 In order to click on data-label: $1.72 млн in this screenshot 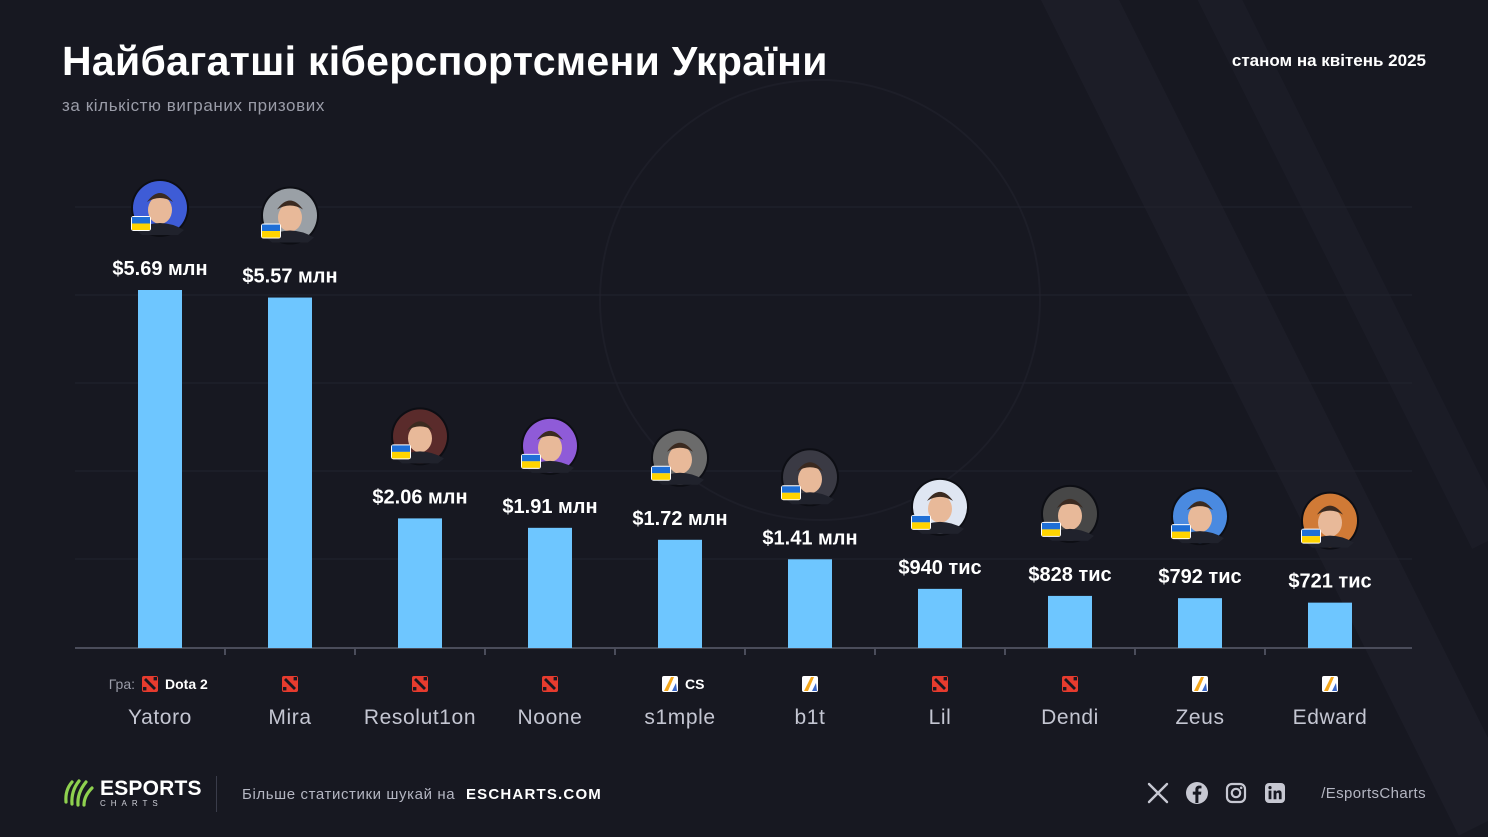, I will do `click(679, 519)`.